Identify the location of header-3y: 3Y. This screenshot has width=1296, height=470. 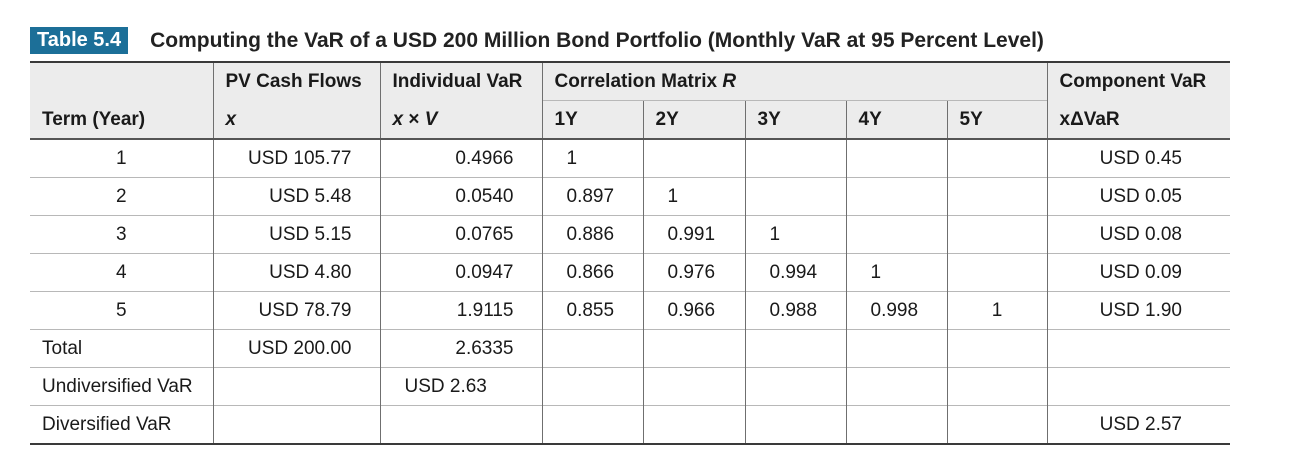
(795, 119).